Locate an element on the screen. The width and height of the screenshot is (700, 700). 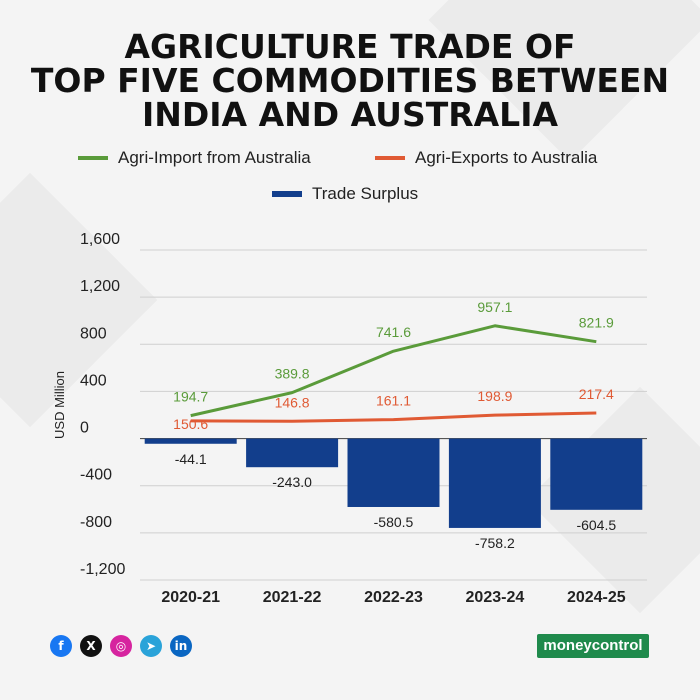
surplus-data-label: -44.1 is located at coordinates (191, 459).